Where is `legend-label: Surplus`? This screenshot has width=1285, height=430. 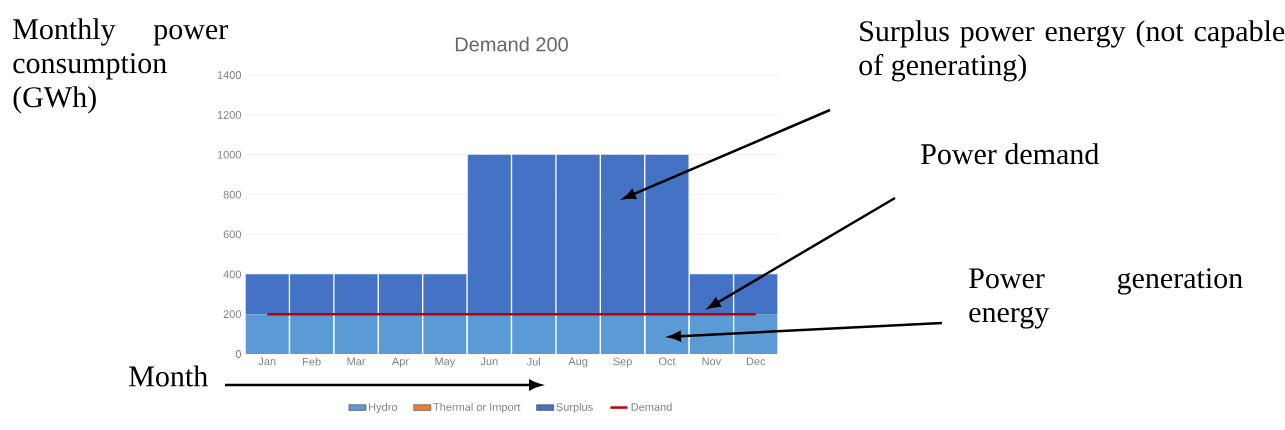 legend-label: Surplus is located at coordinates (574, 408).